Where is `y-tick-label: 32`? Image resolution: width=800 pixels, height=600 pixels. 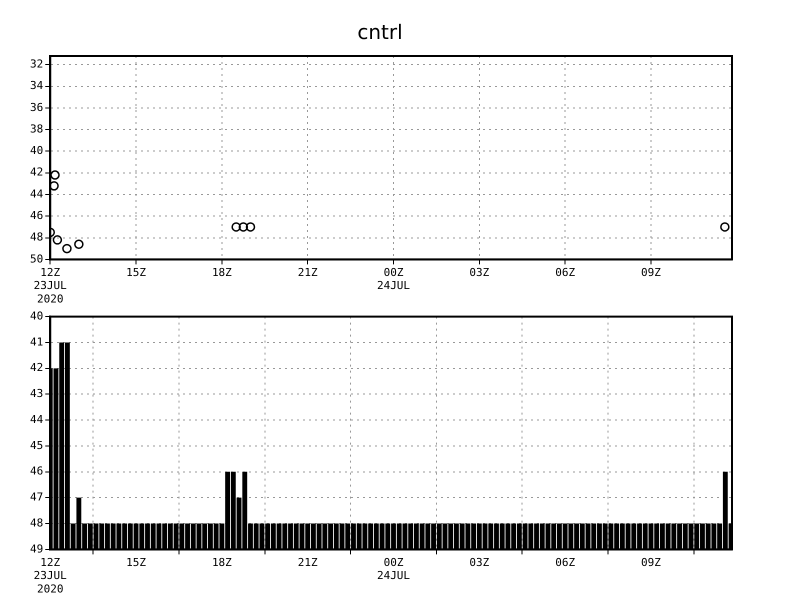 y-tick-label: 32 is located at coordinates (37, 64).